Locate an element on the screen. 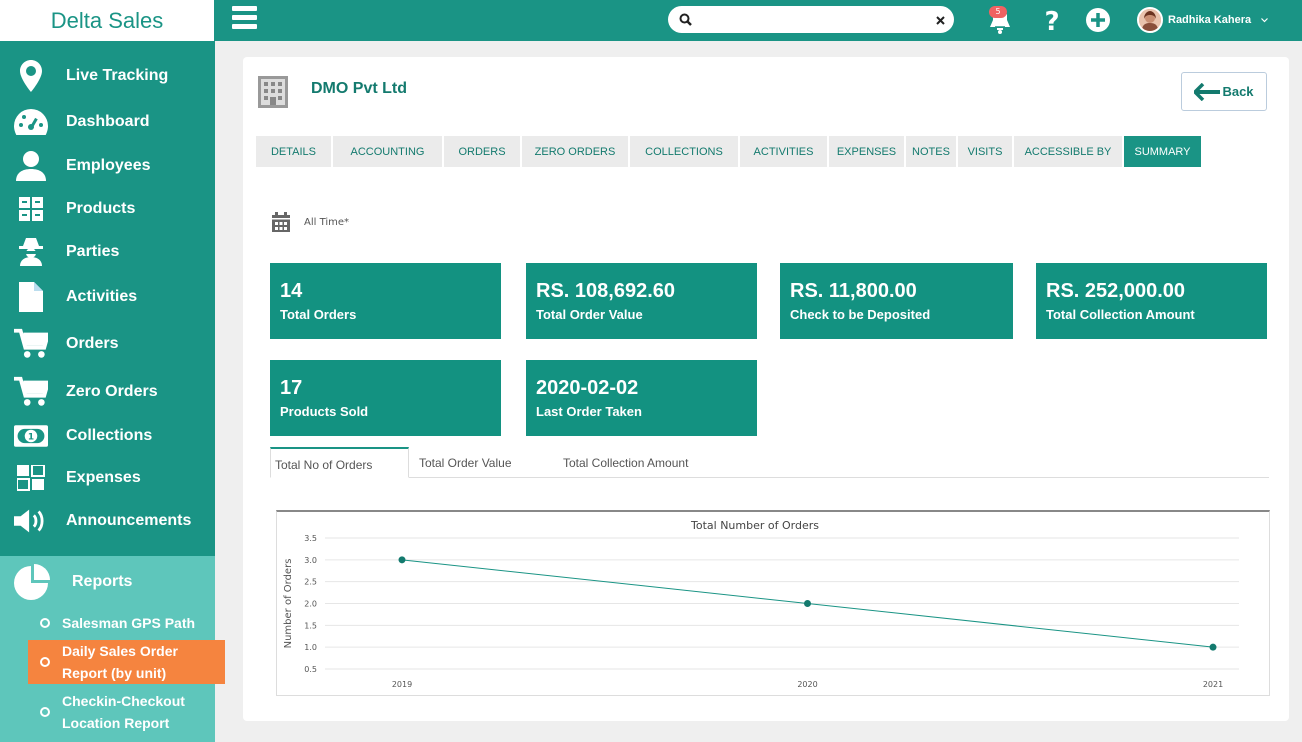 The height and width of the screenshot is (742, 1302). data-point is located at coordinates (1213, 647).